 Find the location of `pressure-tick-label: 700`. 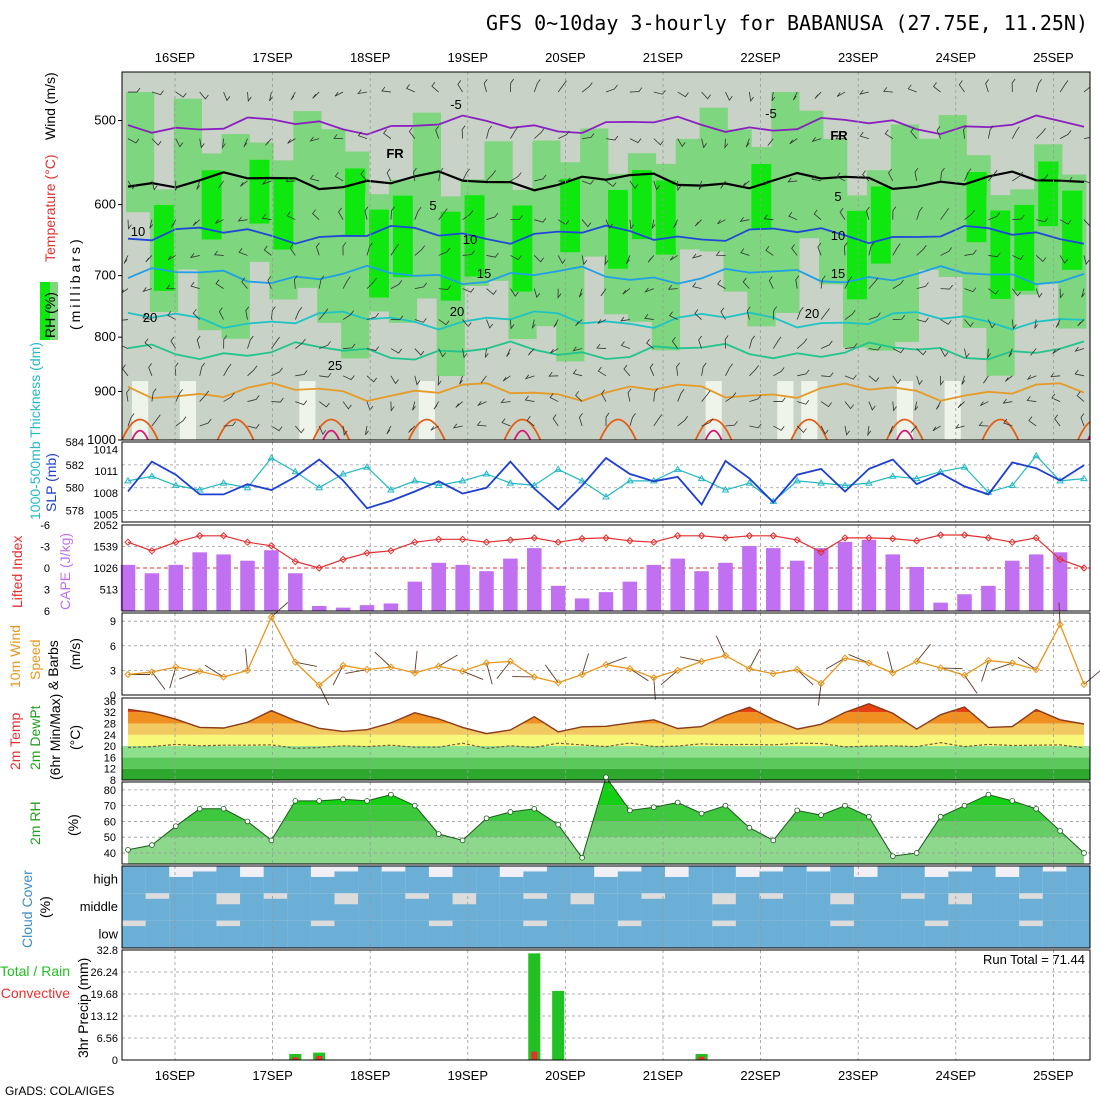

pressure-tick-label: 700 is located at coordinates (105, 275).